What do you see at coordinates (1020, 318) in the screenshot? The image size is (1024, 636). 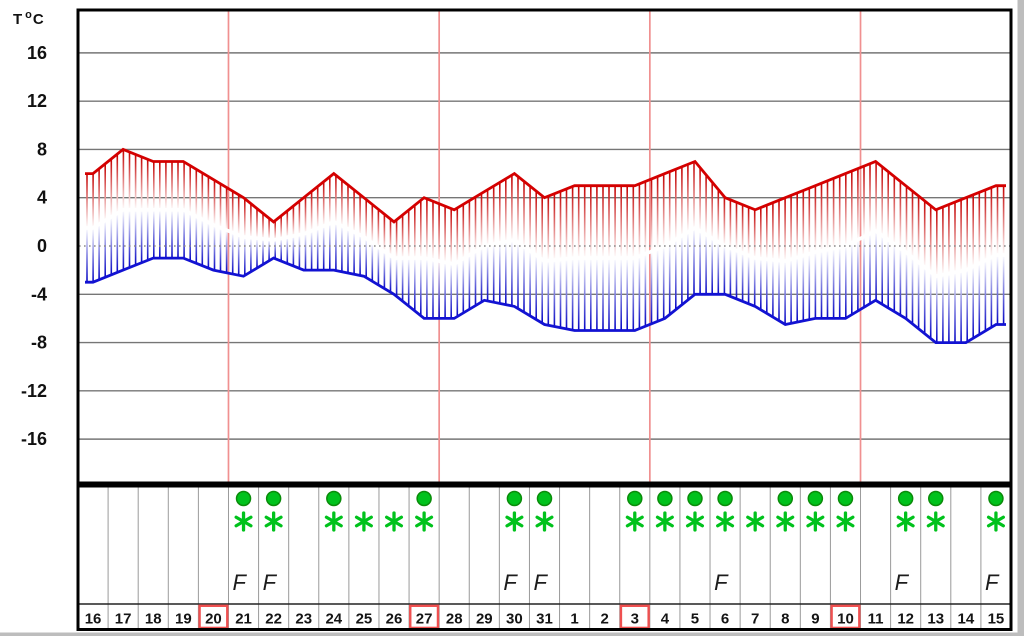 I see `right-margin` at bounding box center [1020, 318].